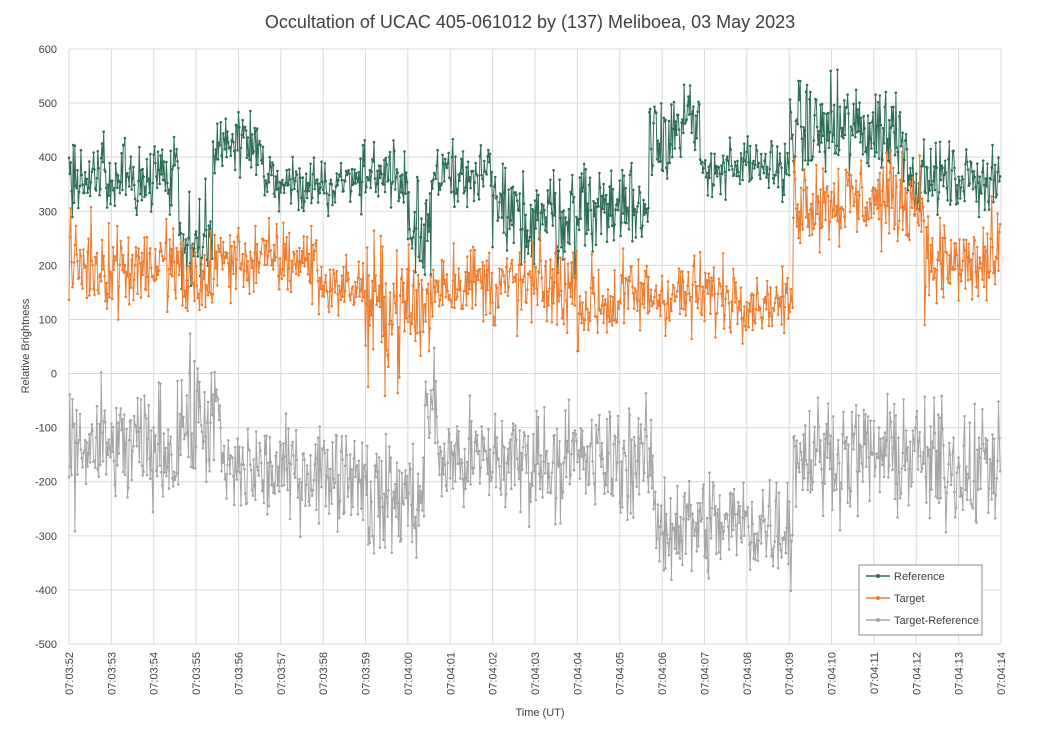 The image size is (1051, 732). Describe the element at coordinates (46, 483) in the screenshot. I see `y-tick-label: -200` at that location.